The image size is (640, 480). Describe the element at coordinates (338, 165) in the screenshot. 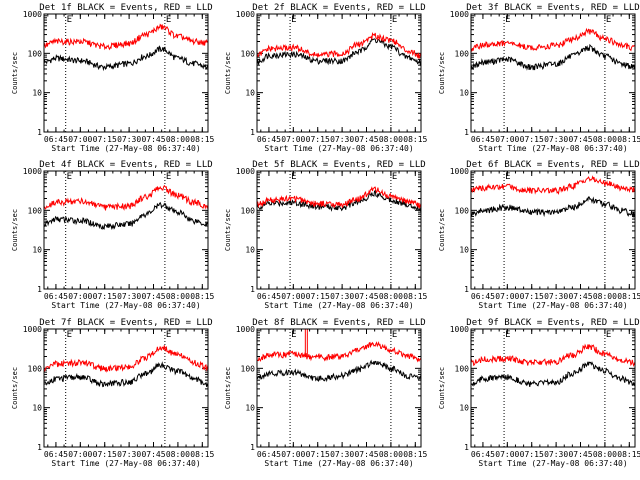

I see `panel-title: Det 5f BLACK = Events, RED = LLD` at that location.